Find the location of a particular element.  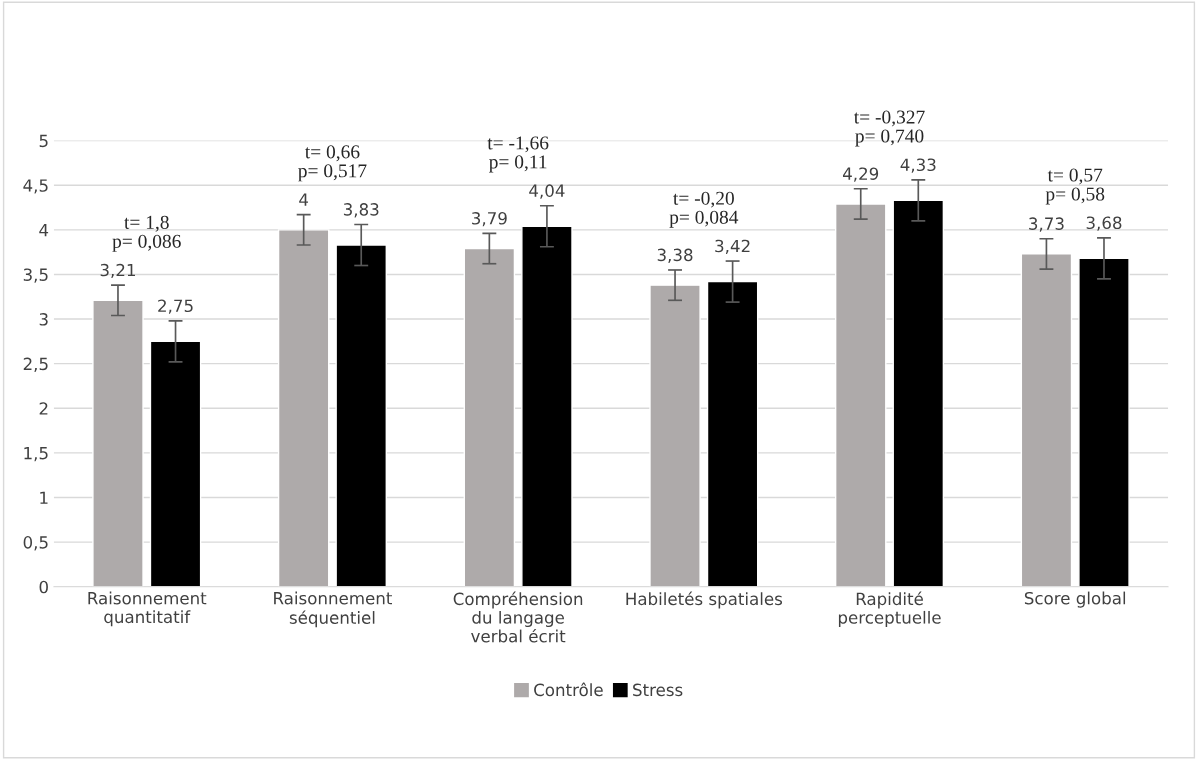

annotation: t= 1,8 p= 0,086 is located at coordinates (146, 233).